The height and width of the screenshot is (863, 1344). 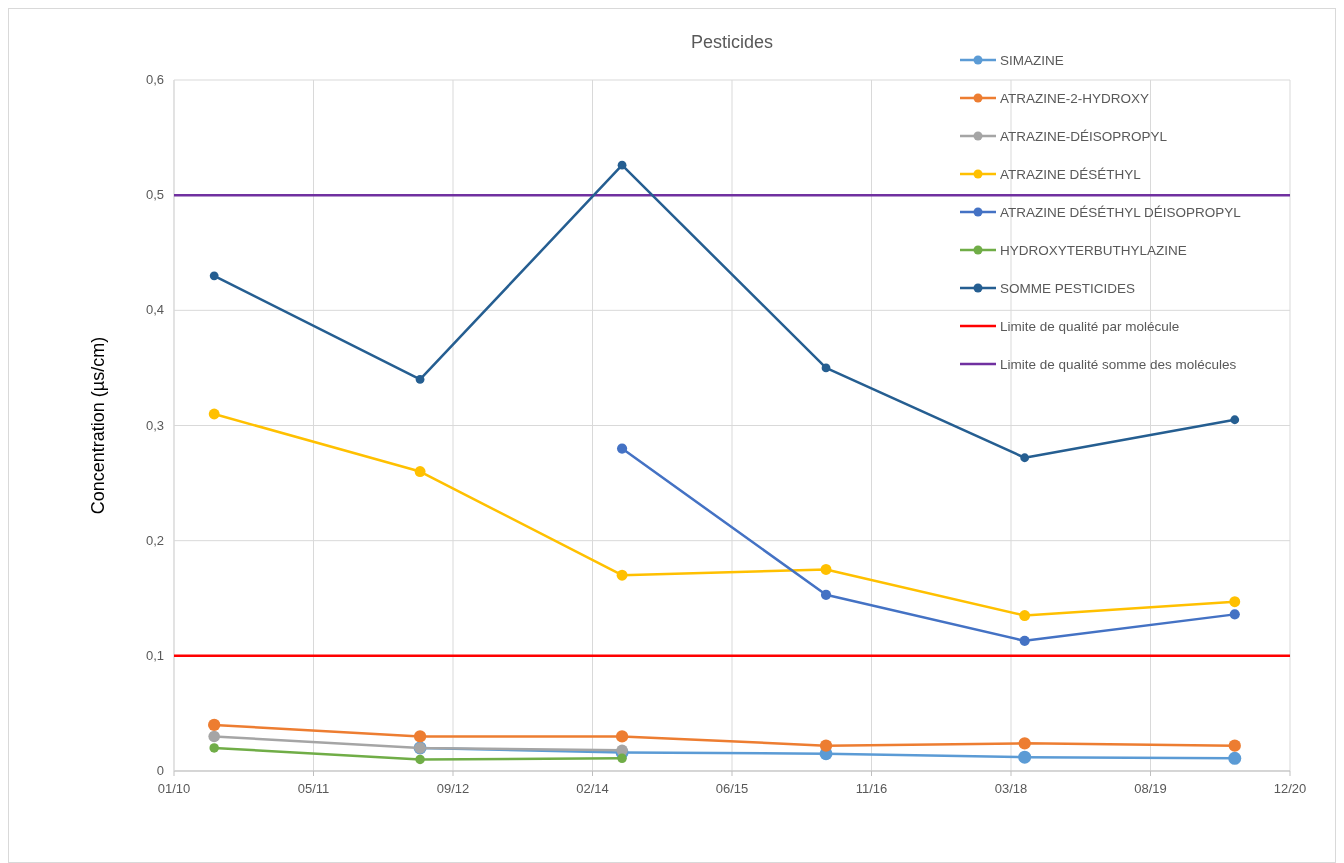 What do you see at coordinates (154, 195) in the screenshot?
I see `y-tick-label: 0,5` at bounding box center [154, 195].